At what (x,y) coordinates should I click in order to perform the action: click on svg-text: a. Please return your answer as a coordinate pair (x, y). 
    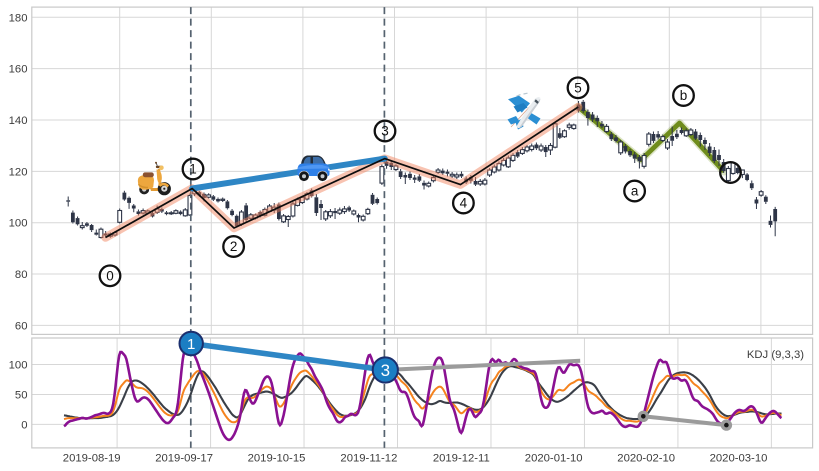
    Looking at the image, I should click on (635, 191).